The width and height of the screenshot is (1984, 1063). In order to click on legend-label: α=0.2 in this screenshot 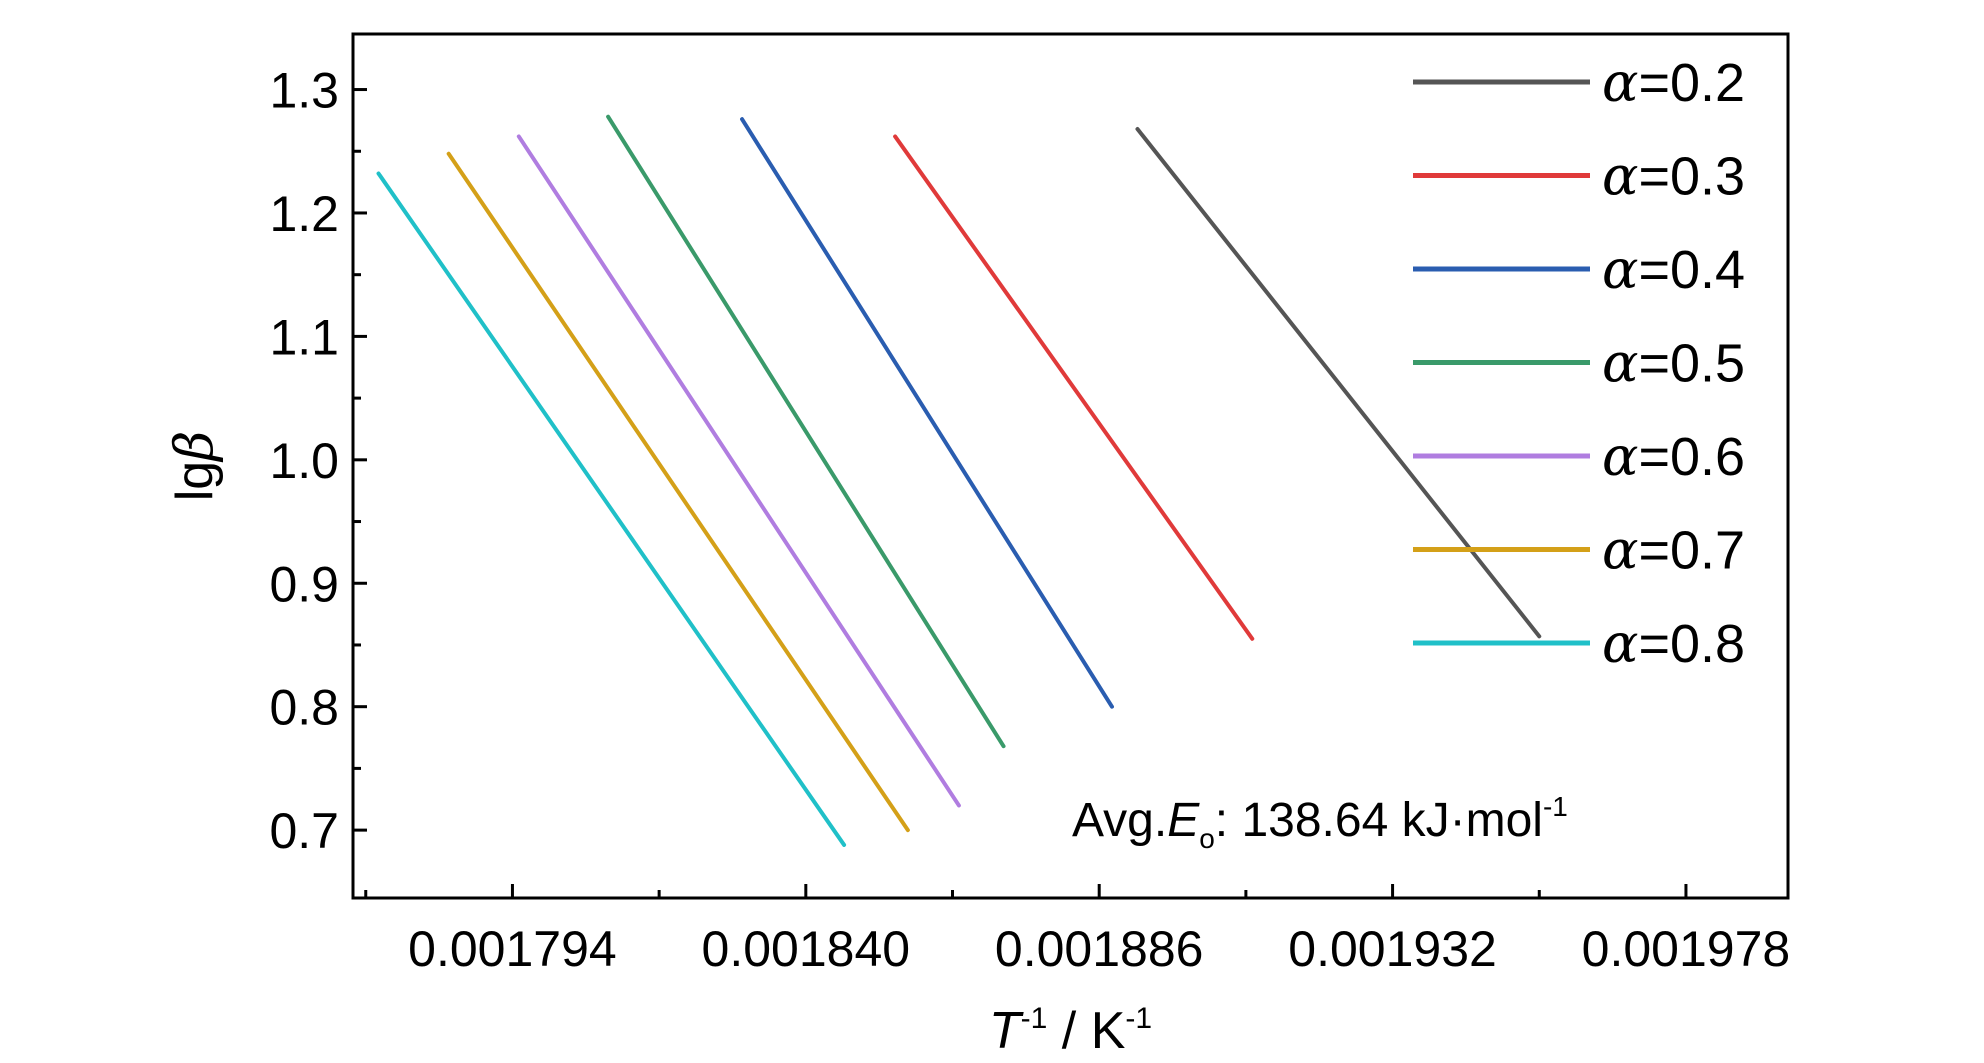, I will do `click(1673, 82)`.